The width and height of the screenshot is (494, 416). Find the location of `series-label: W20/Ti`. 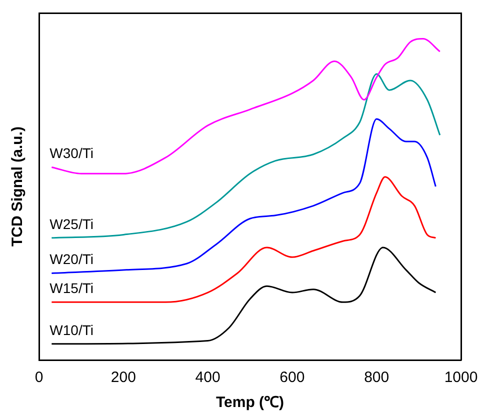

series-label: W20/Ti is located at coordinates (72, 259).